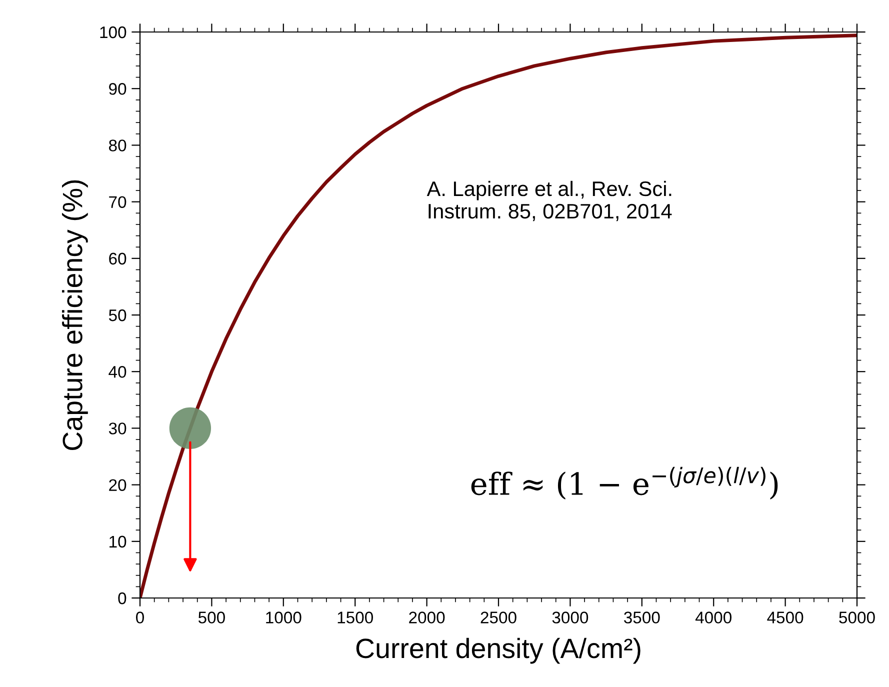  I want to click on y-tick-label: 60, so click(117, 258).